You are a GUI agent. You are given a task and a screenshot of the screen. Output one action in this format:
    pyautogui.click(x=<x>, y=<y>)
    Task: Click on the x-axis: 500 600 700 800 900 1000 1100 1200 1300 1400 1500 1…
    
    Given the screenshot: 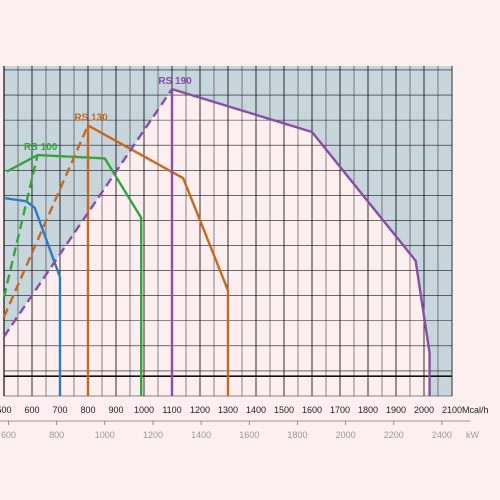 What is the action you would take?
    pyautogui.click(x=231, y=410)
    